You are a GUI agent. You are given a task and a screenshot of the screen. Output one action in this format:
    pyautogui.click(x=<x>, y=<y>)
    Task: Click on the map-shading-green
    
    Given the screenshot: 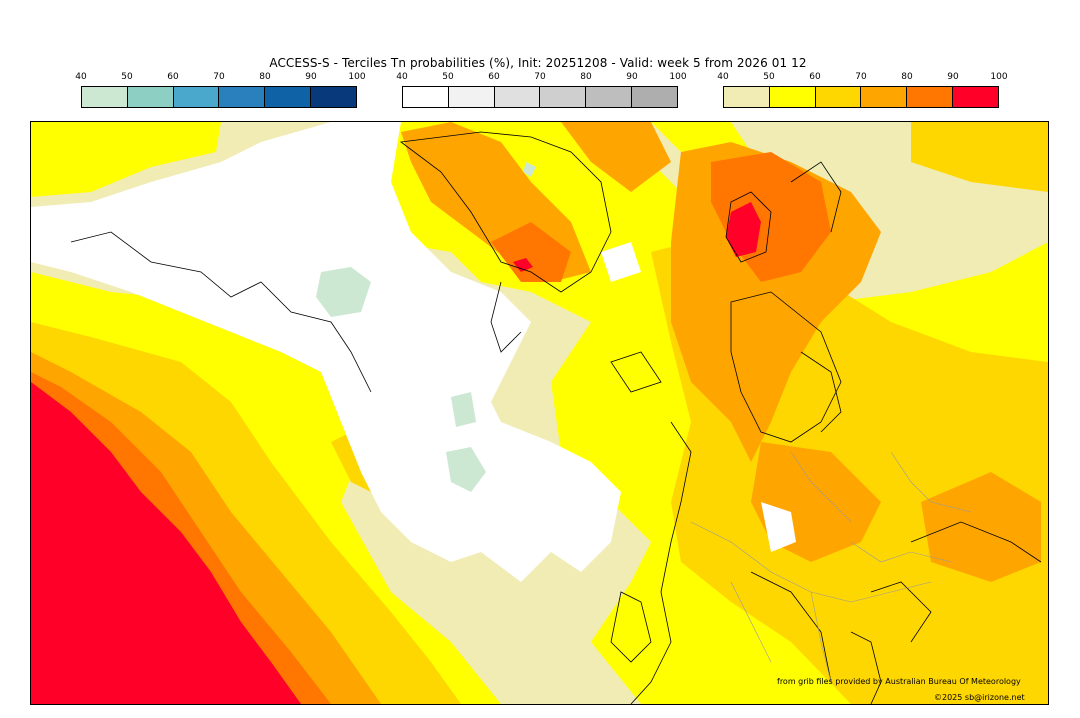 What is the action you would take?
    pyautogui.click(x=426, y=327)
    